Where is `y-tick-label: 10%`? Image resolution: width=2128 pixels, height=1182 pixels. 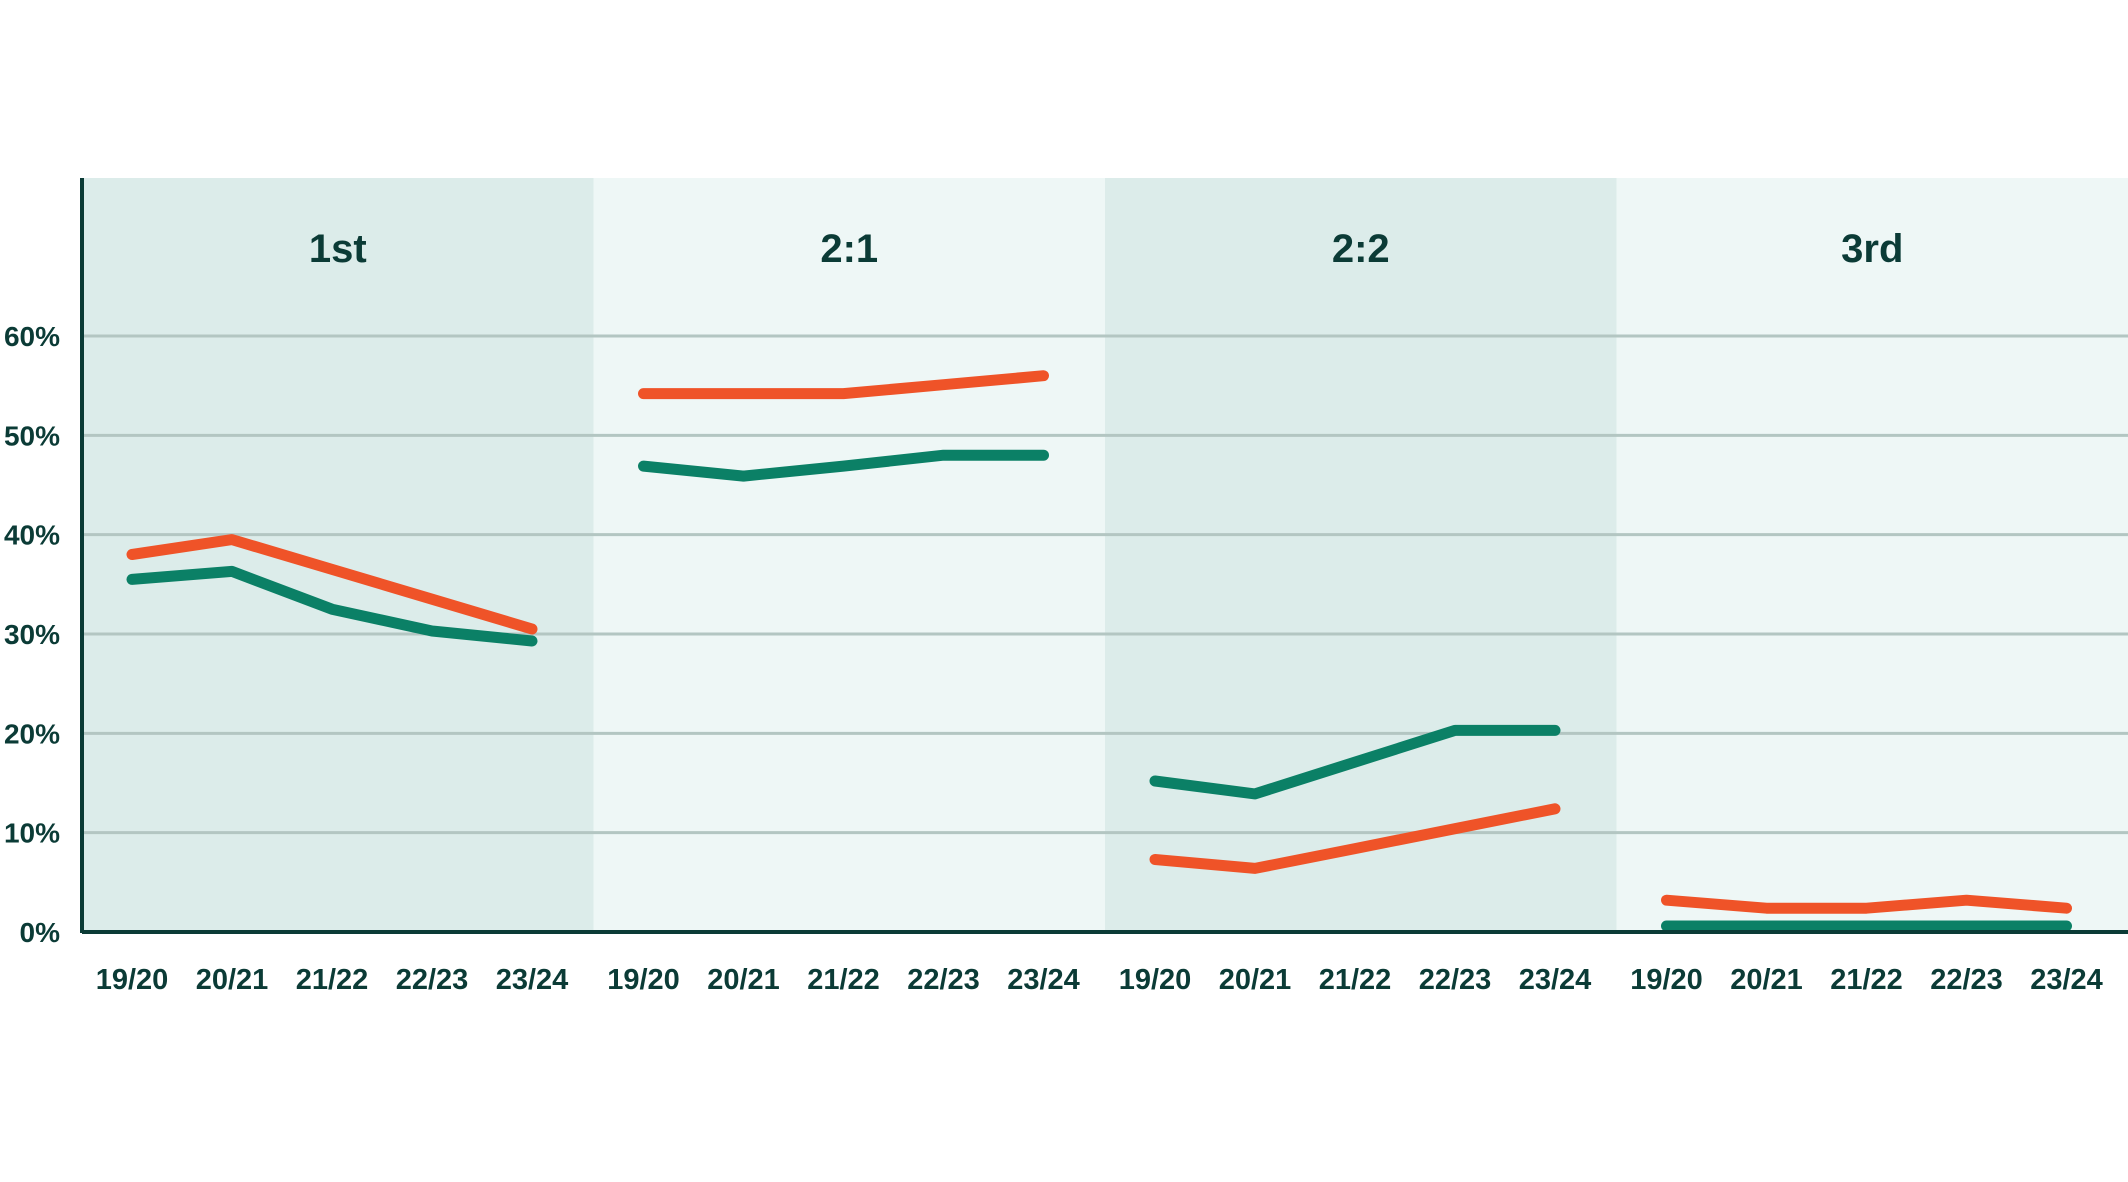
y-tick-label: 10% is located at coordinates (32, 833).